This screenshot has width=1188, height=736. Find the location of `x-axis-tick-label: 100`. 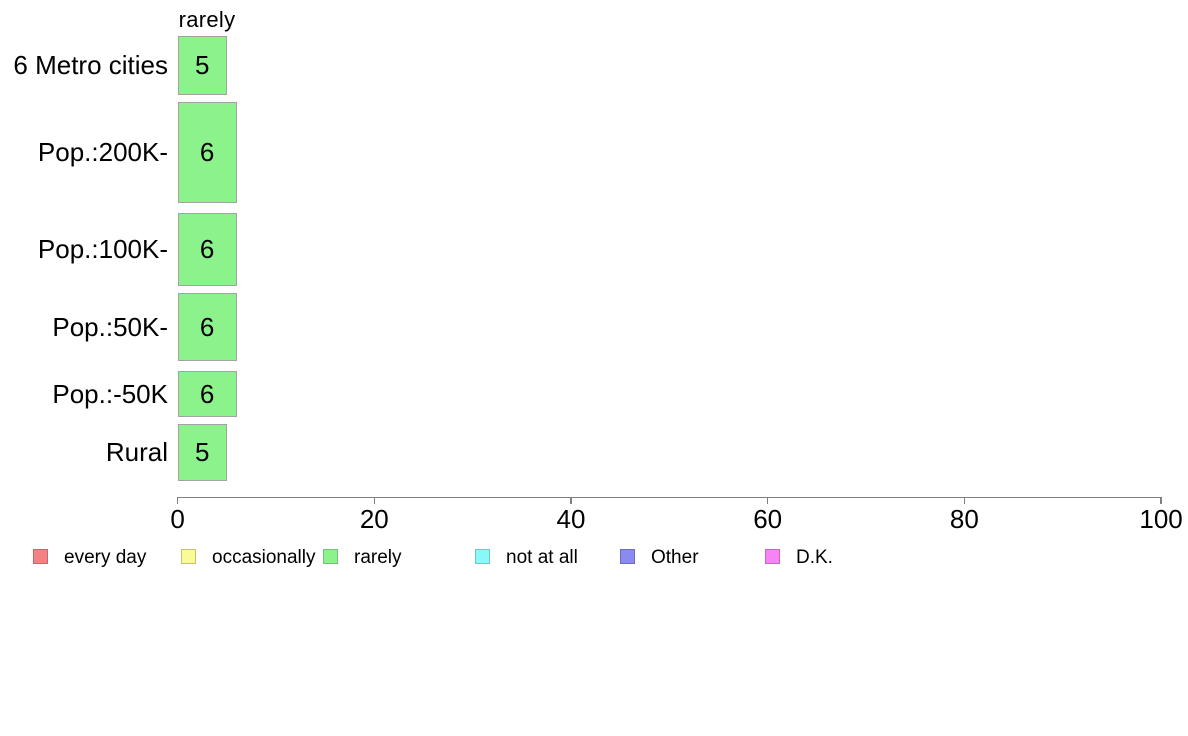

x-axis-tick-label: 100 is located at coordinates (1161, 519).